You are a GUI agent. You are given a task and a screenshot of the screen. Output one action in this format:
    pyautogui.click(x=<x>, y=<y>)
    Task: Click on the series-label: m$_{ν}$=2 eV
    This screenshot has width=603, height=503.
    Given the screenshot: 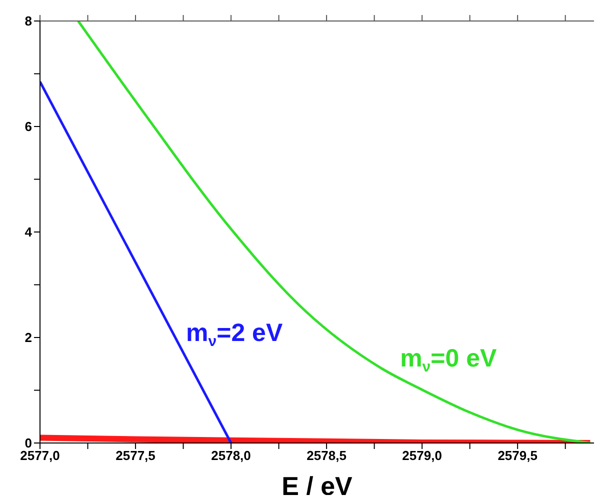 What is the action you would take?
    pyautogui.click(x=234, y=334)
    